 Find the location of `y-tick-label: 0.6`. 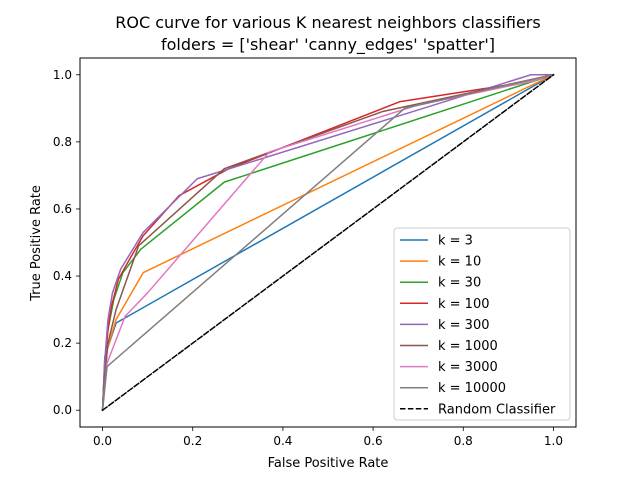

y-tick-label: 0.6 is located at coordinates (62, 209).